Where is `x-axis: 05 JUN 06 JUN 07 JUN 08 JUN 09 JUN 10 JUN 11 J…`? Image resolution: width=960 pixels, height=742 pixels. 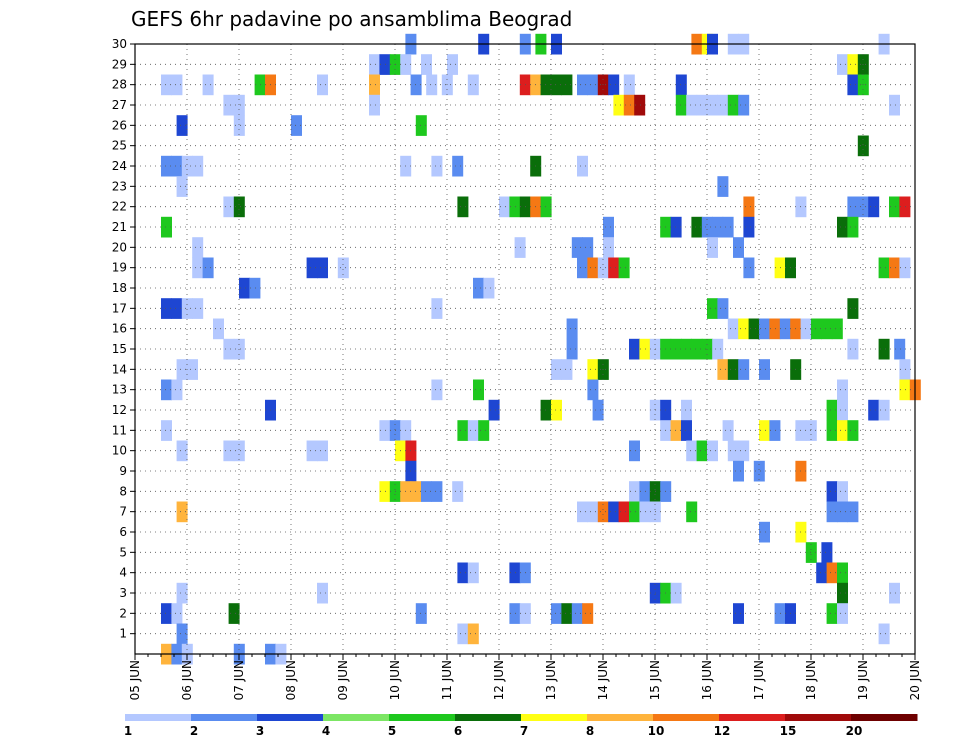
x-axis: 05 JUN 06 JUN 07 JUN 08 JUN 09 JUN 10 JUN 11 J… is located at coordinates (525, 677).